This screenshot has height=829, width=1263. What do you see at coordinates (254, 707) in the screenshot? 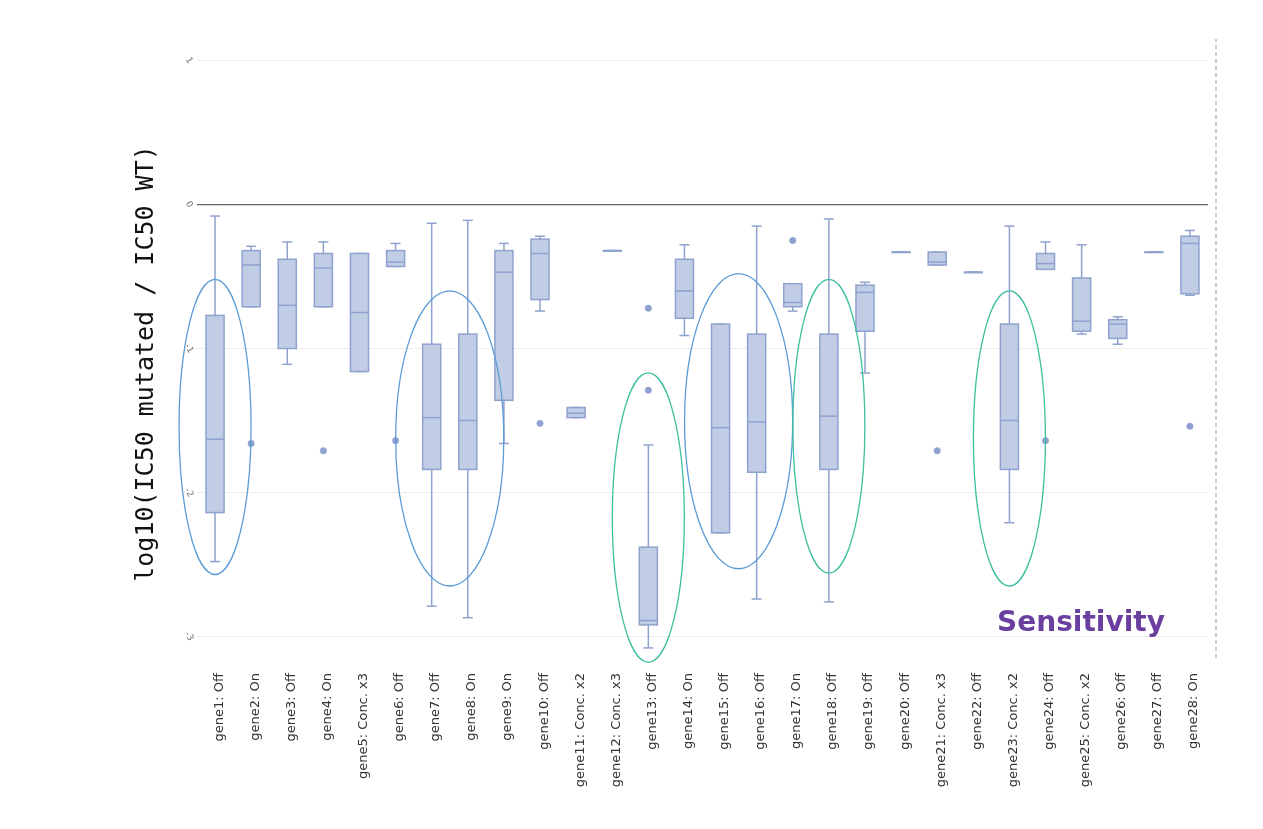
I see `x-tick-label: gene2: On` at bounding box center [254, 707].